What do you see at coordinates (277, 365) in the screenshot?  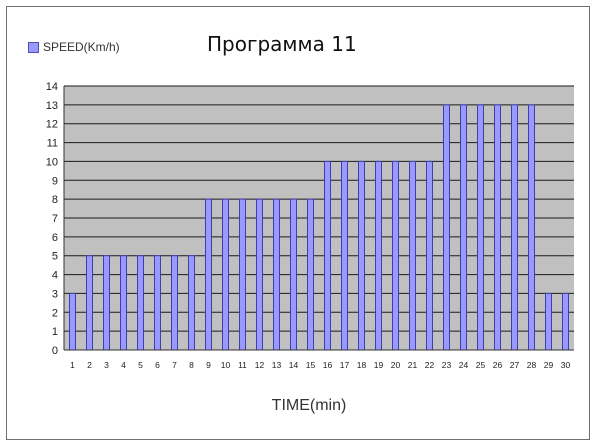 I see `x-tick-label: 13` at bounding box center [277, 365].